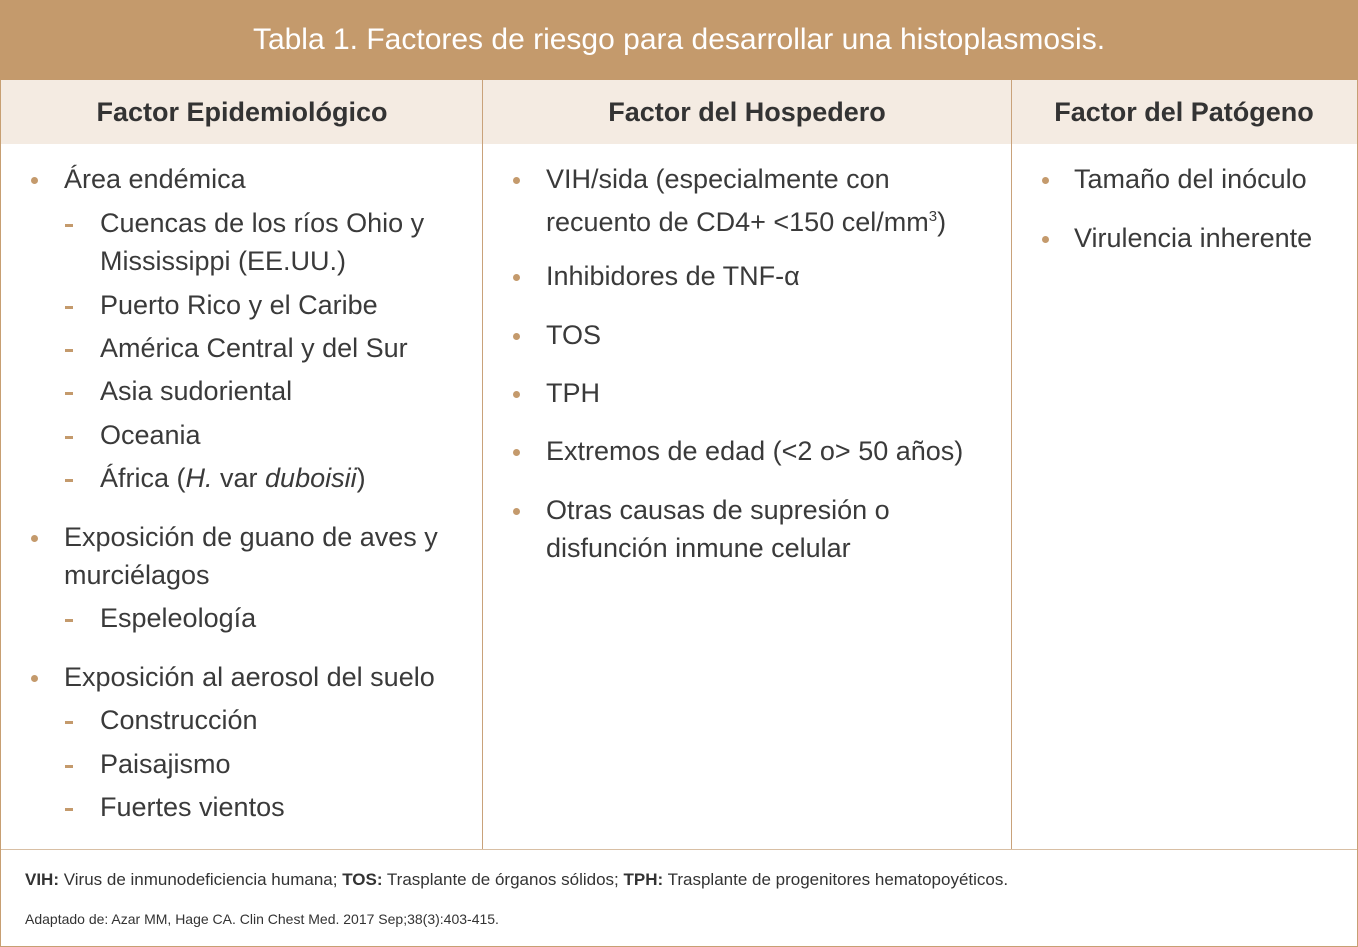  What do you see at coordinates (746, 222) in the screenshot?
I see `list-item-cont: recuento de CD4+ <150 cel/mm3)` at bounding box center [746, 222].